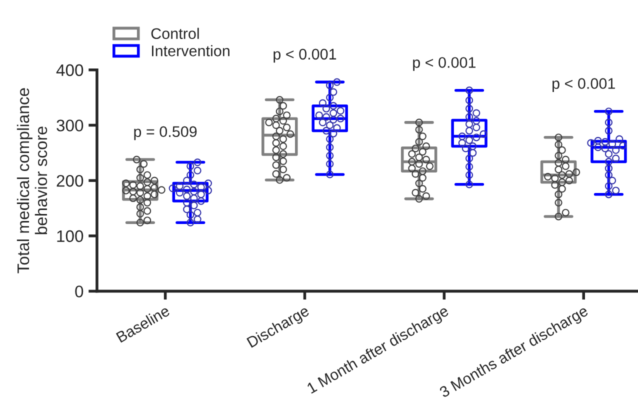  What do you see at coordinates (305, 55) in the screenshot?
I see `text: p < 0.001` at bounding box center [305, 55].